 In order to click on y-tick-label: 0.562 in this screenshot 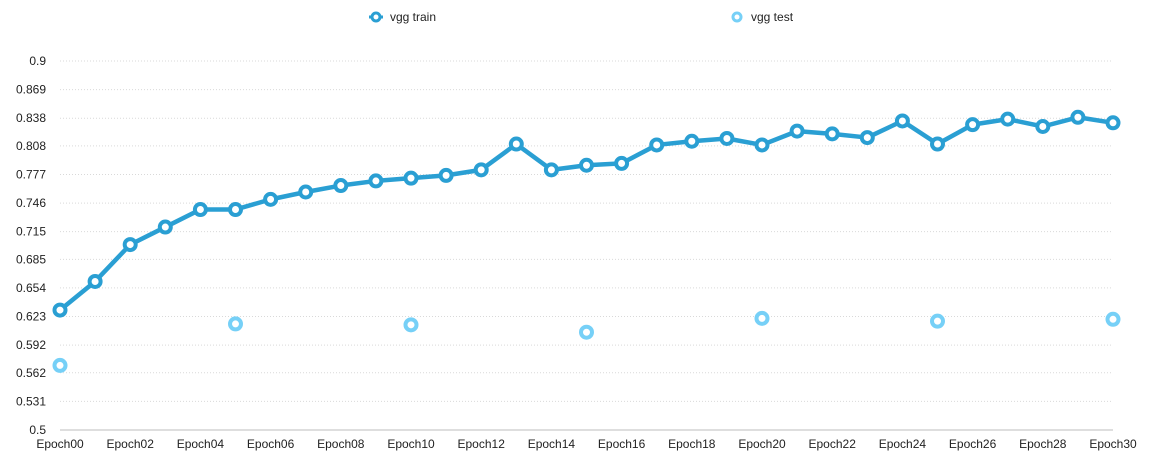, I will do `click(31, 373)`.